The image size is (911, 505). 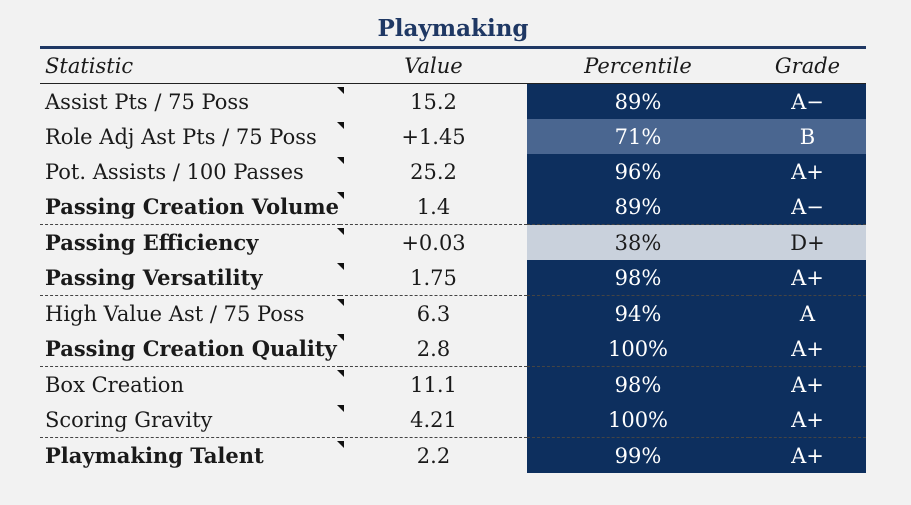 I want to click on value-cell-text: 15.2, so click(x=433, y=101).